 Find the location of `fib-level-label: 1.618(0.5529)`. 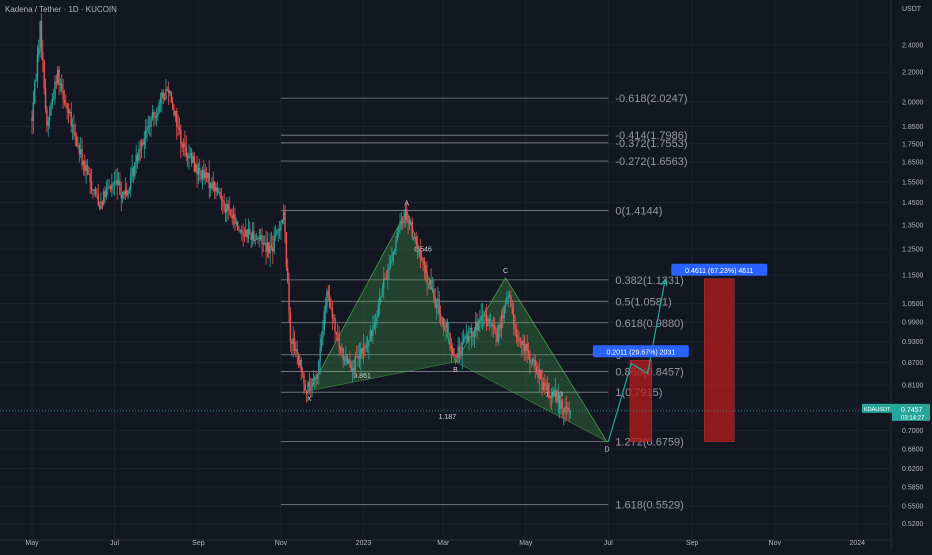

fib-level-label: 1.618(0.5529) is located at coordinates (649, 506).